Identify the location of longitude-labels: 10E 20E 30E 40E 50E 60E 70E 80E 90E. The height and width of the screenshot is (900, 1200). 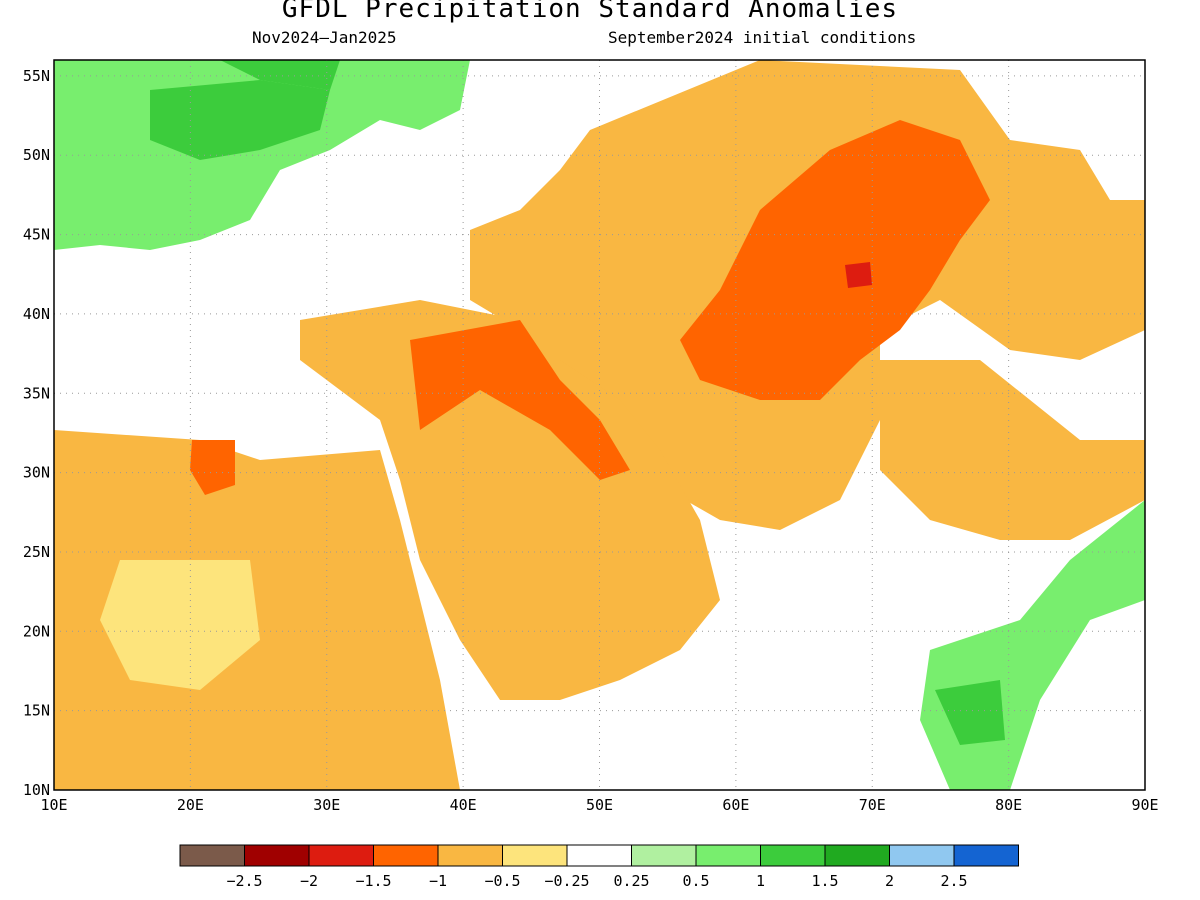
(599, 805).